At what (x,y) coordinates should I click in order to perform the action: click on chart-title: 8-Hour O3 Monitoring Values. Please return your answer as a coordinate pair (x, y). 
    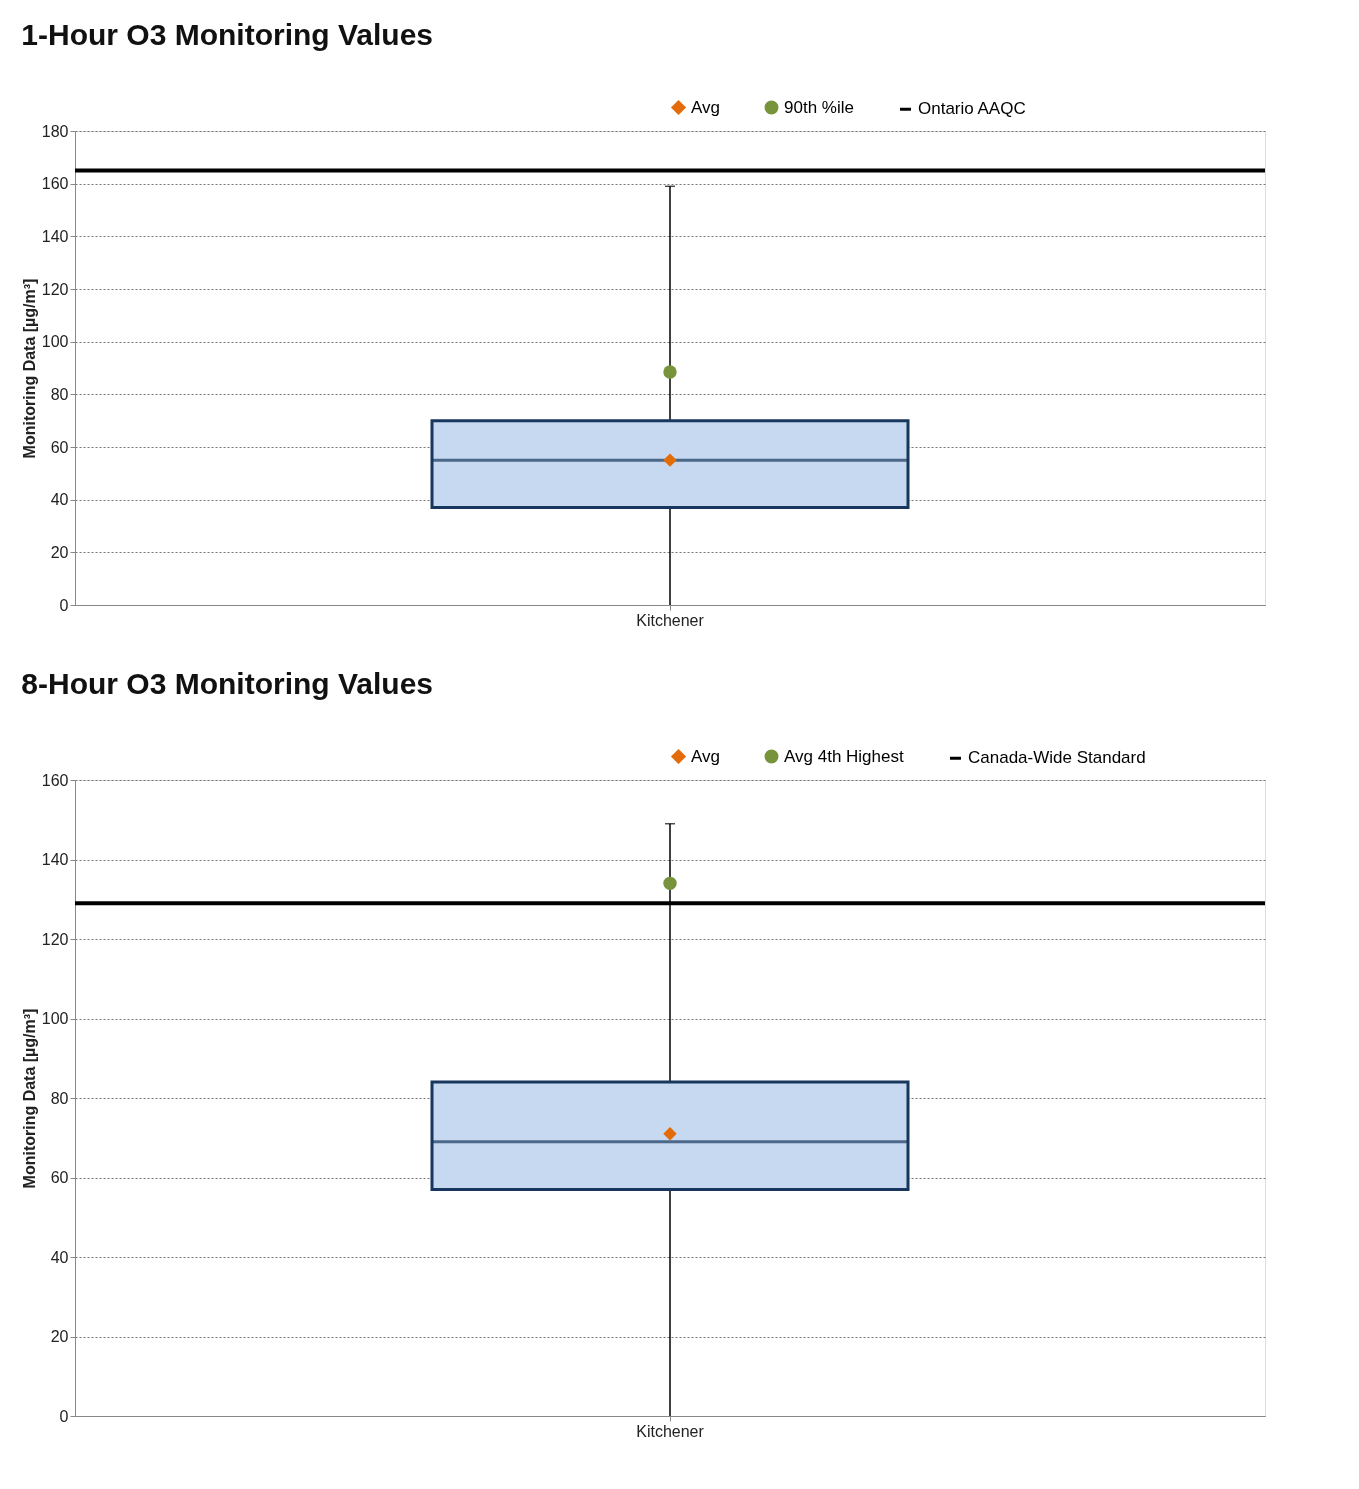
    Looking at the image, I should click on (227, 683).